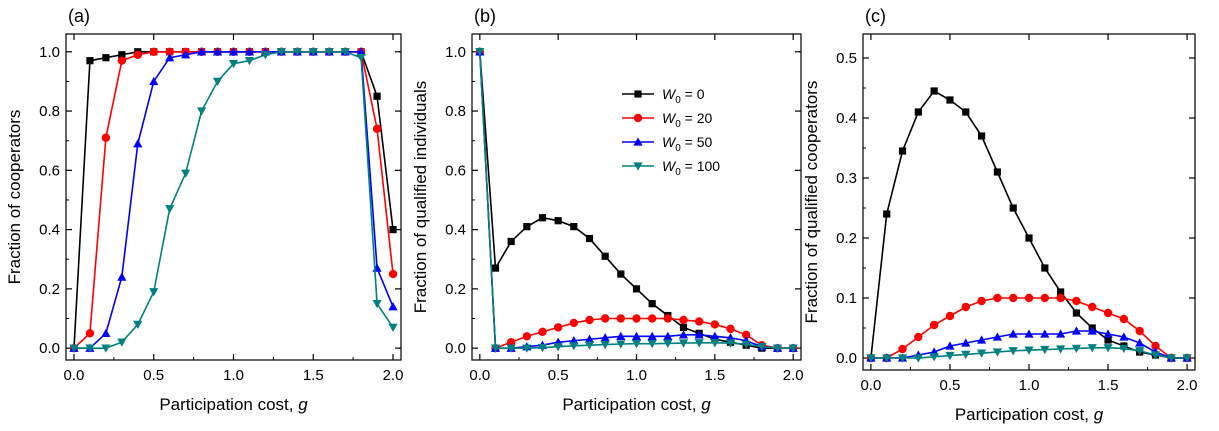 The image size is (1219, 431). What do you see at coordinates (558, 375) in the screenshot?
I see `x-tick-label: 0.5` at bounding box center [558, 375].